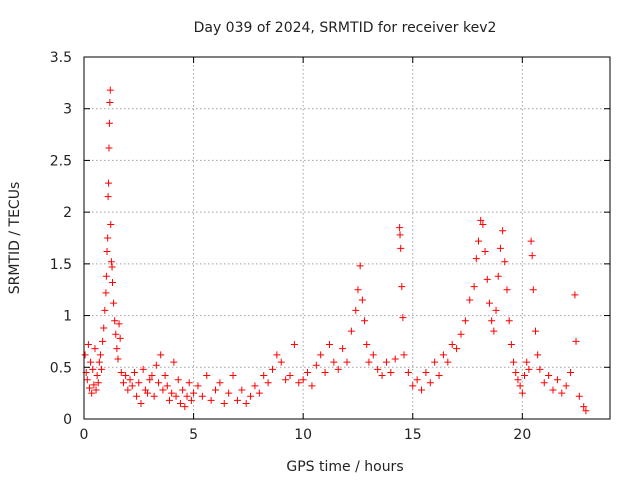 The height and width of the screenshot is (480, 640). Describe the element at coordinates (193, 435) in the screenshot. I see `x-tick-label: 5` at that location.